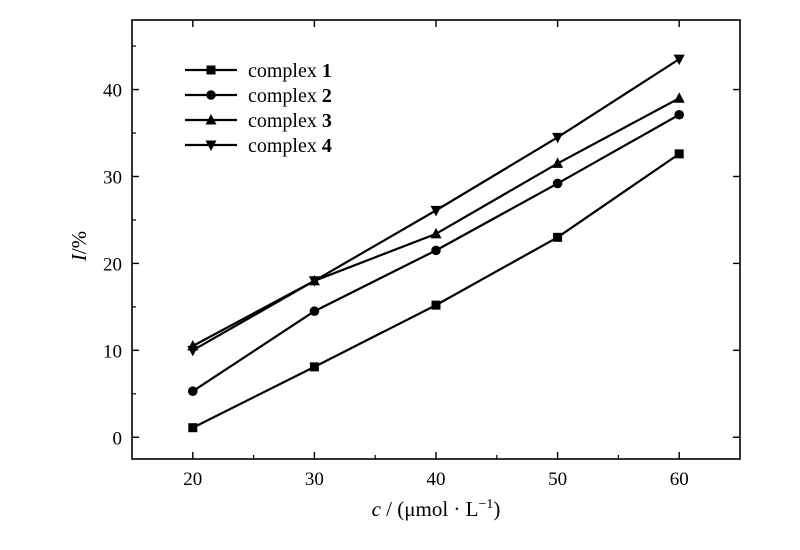 The height and width of the screenshot is (550, 800). I want to click on x-axis-title-close: ), so click(496, 509).